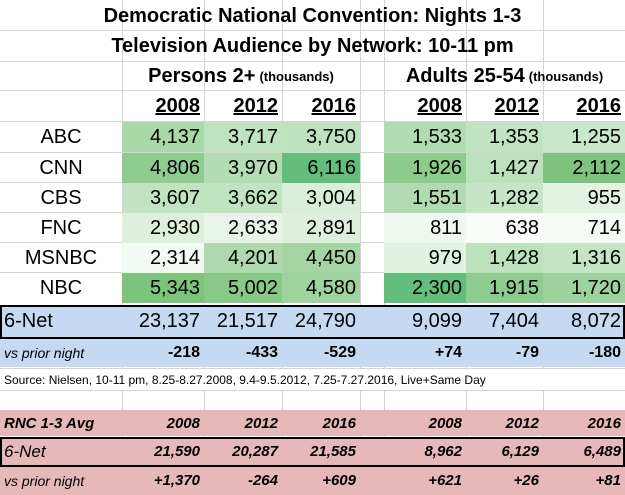 This screenshot has height=495, width=625. I want to click on rnc-six-net-value: 6,489, so click(602, 451).